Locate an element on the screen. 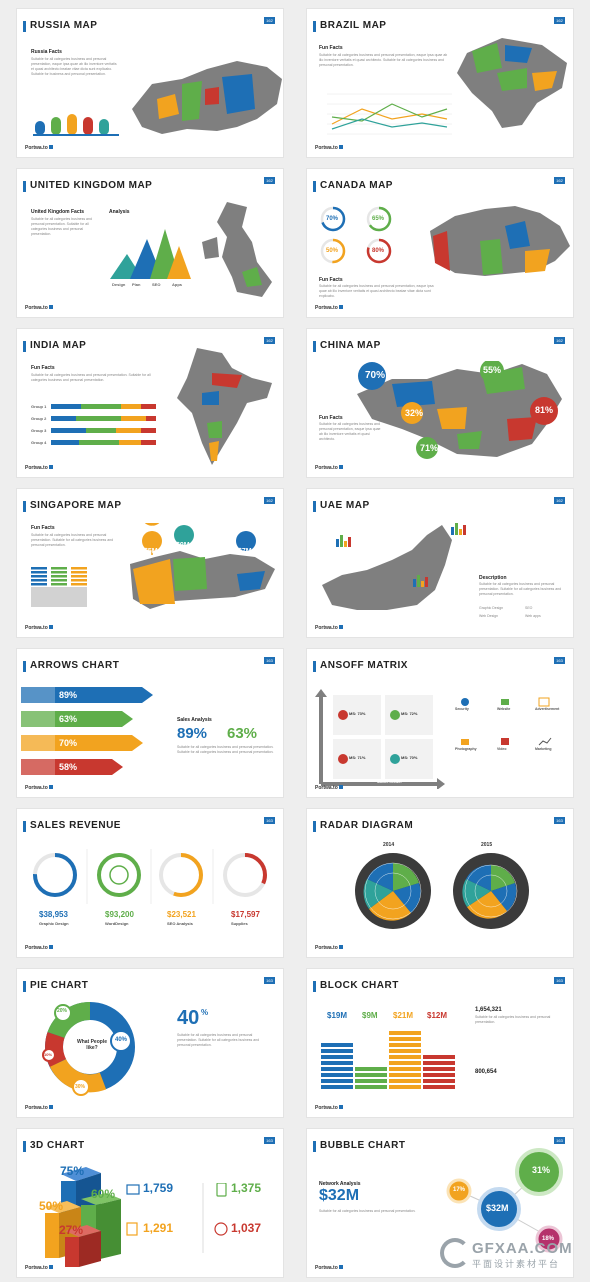 This screenshot has height=1282, width=590. matrix is located at coordinates (380, 739).